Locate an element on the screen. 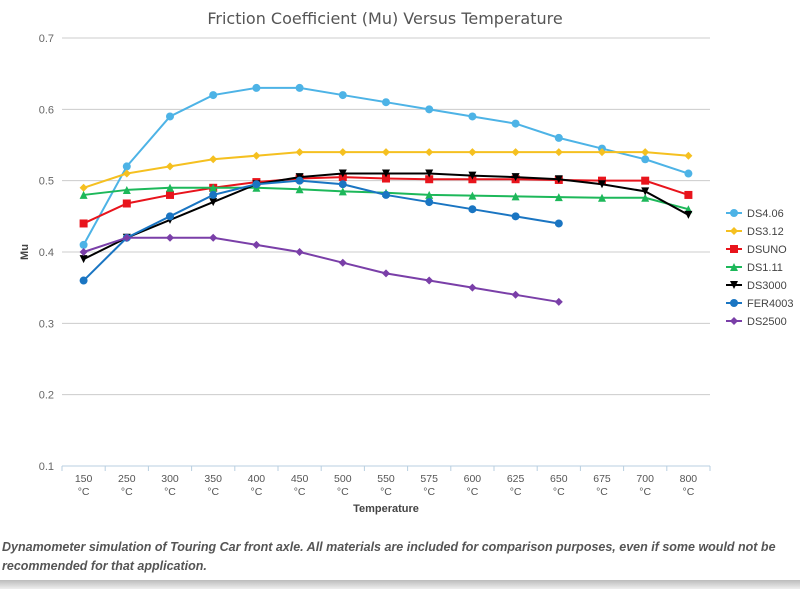 This screenshot has height=589, width=800. legend-item: DSUNO is located at coordinates (756, 250).